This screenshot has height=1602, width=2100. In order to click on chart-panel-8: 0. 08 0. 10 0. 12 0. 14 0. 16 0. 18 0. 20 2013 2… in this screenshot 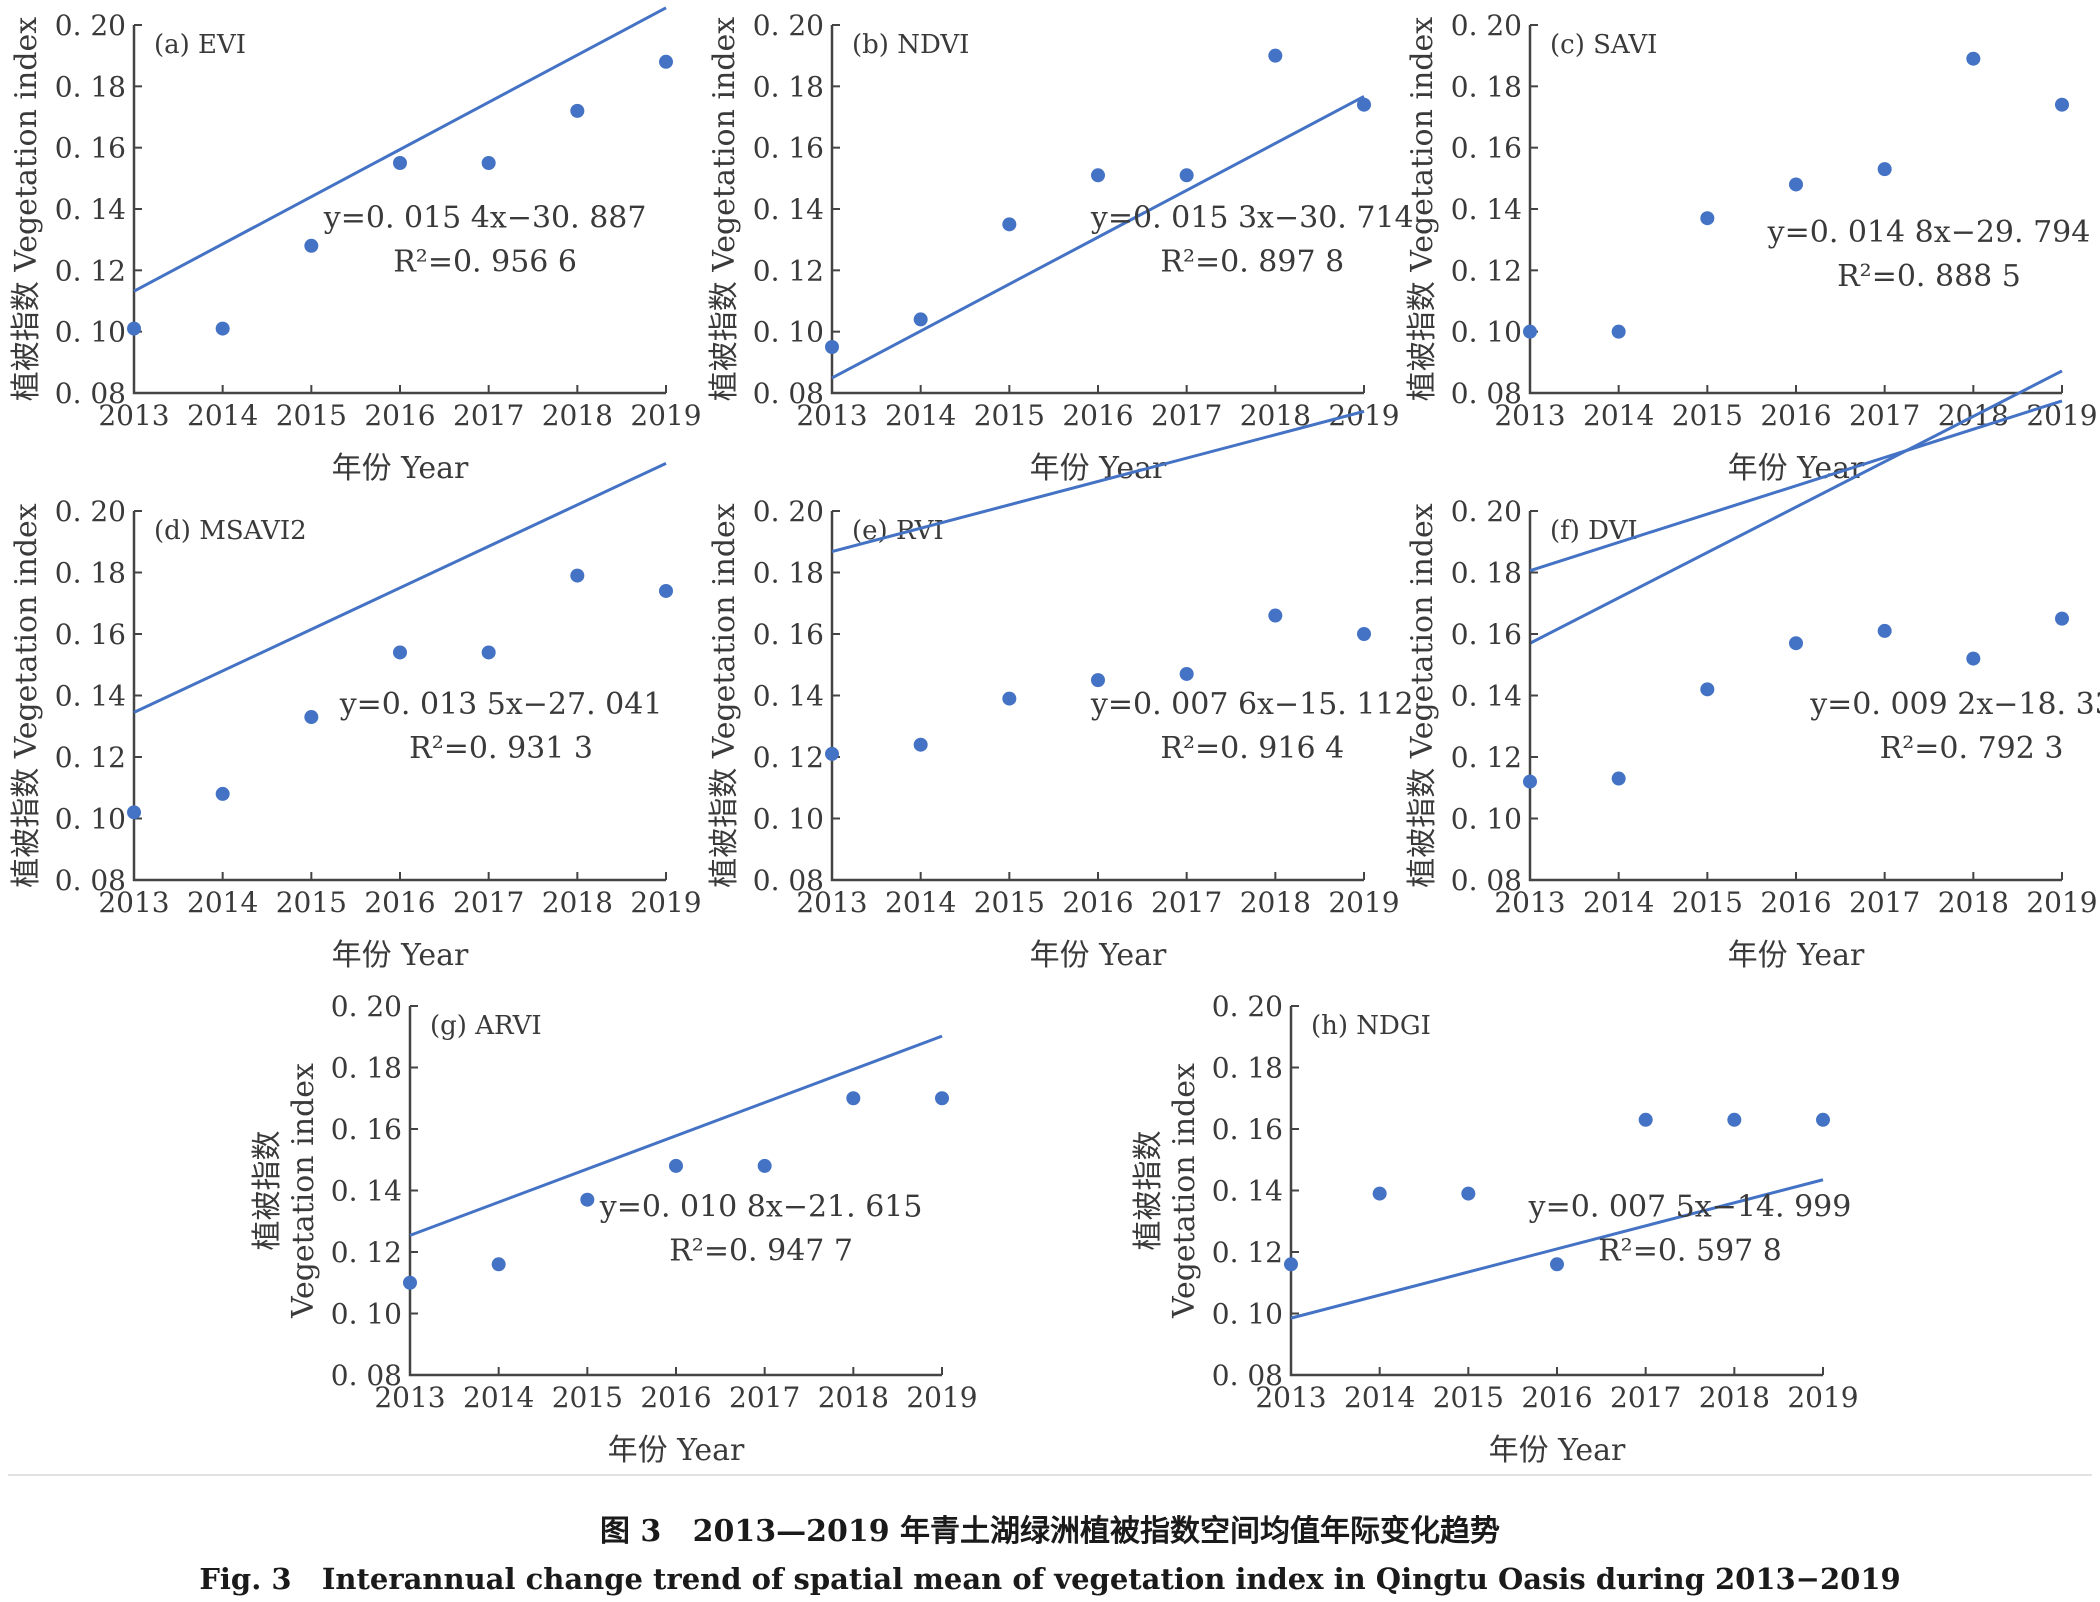, I will do `click(1495, 1229)`.